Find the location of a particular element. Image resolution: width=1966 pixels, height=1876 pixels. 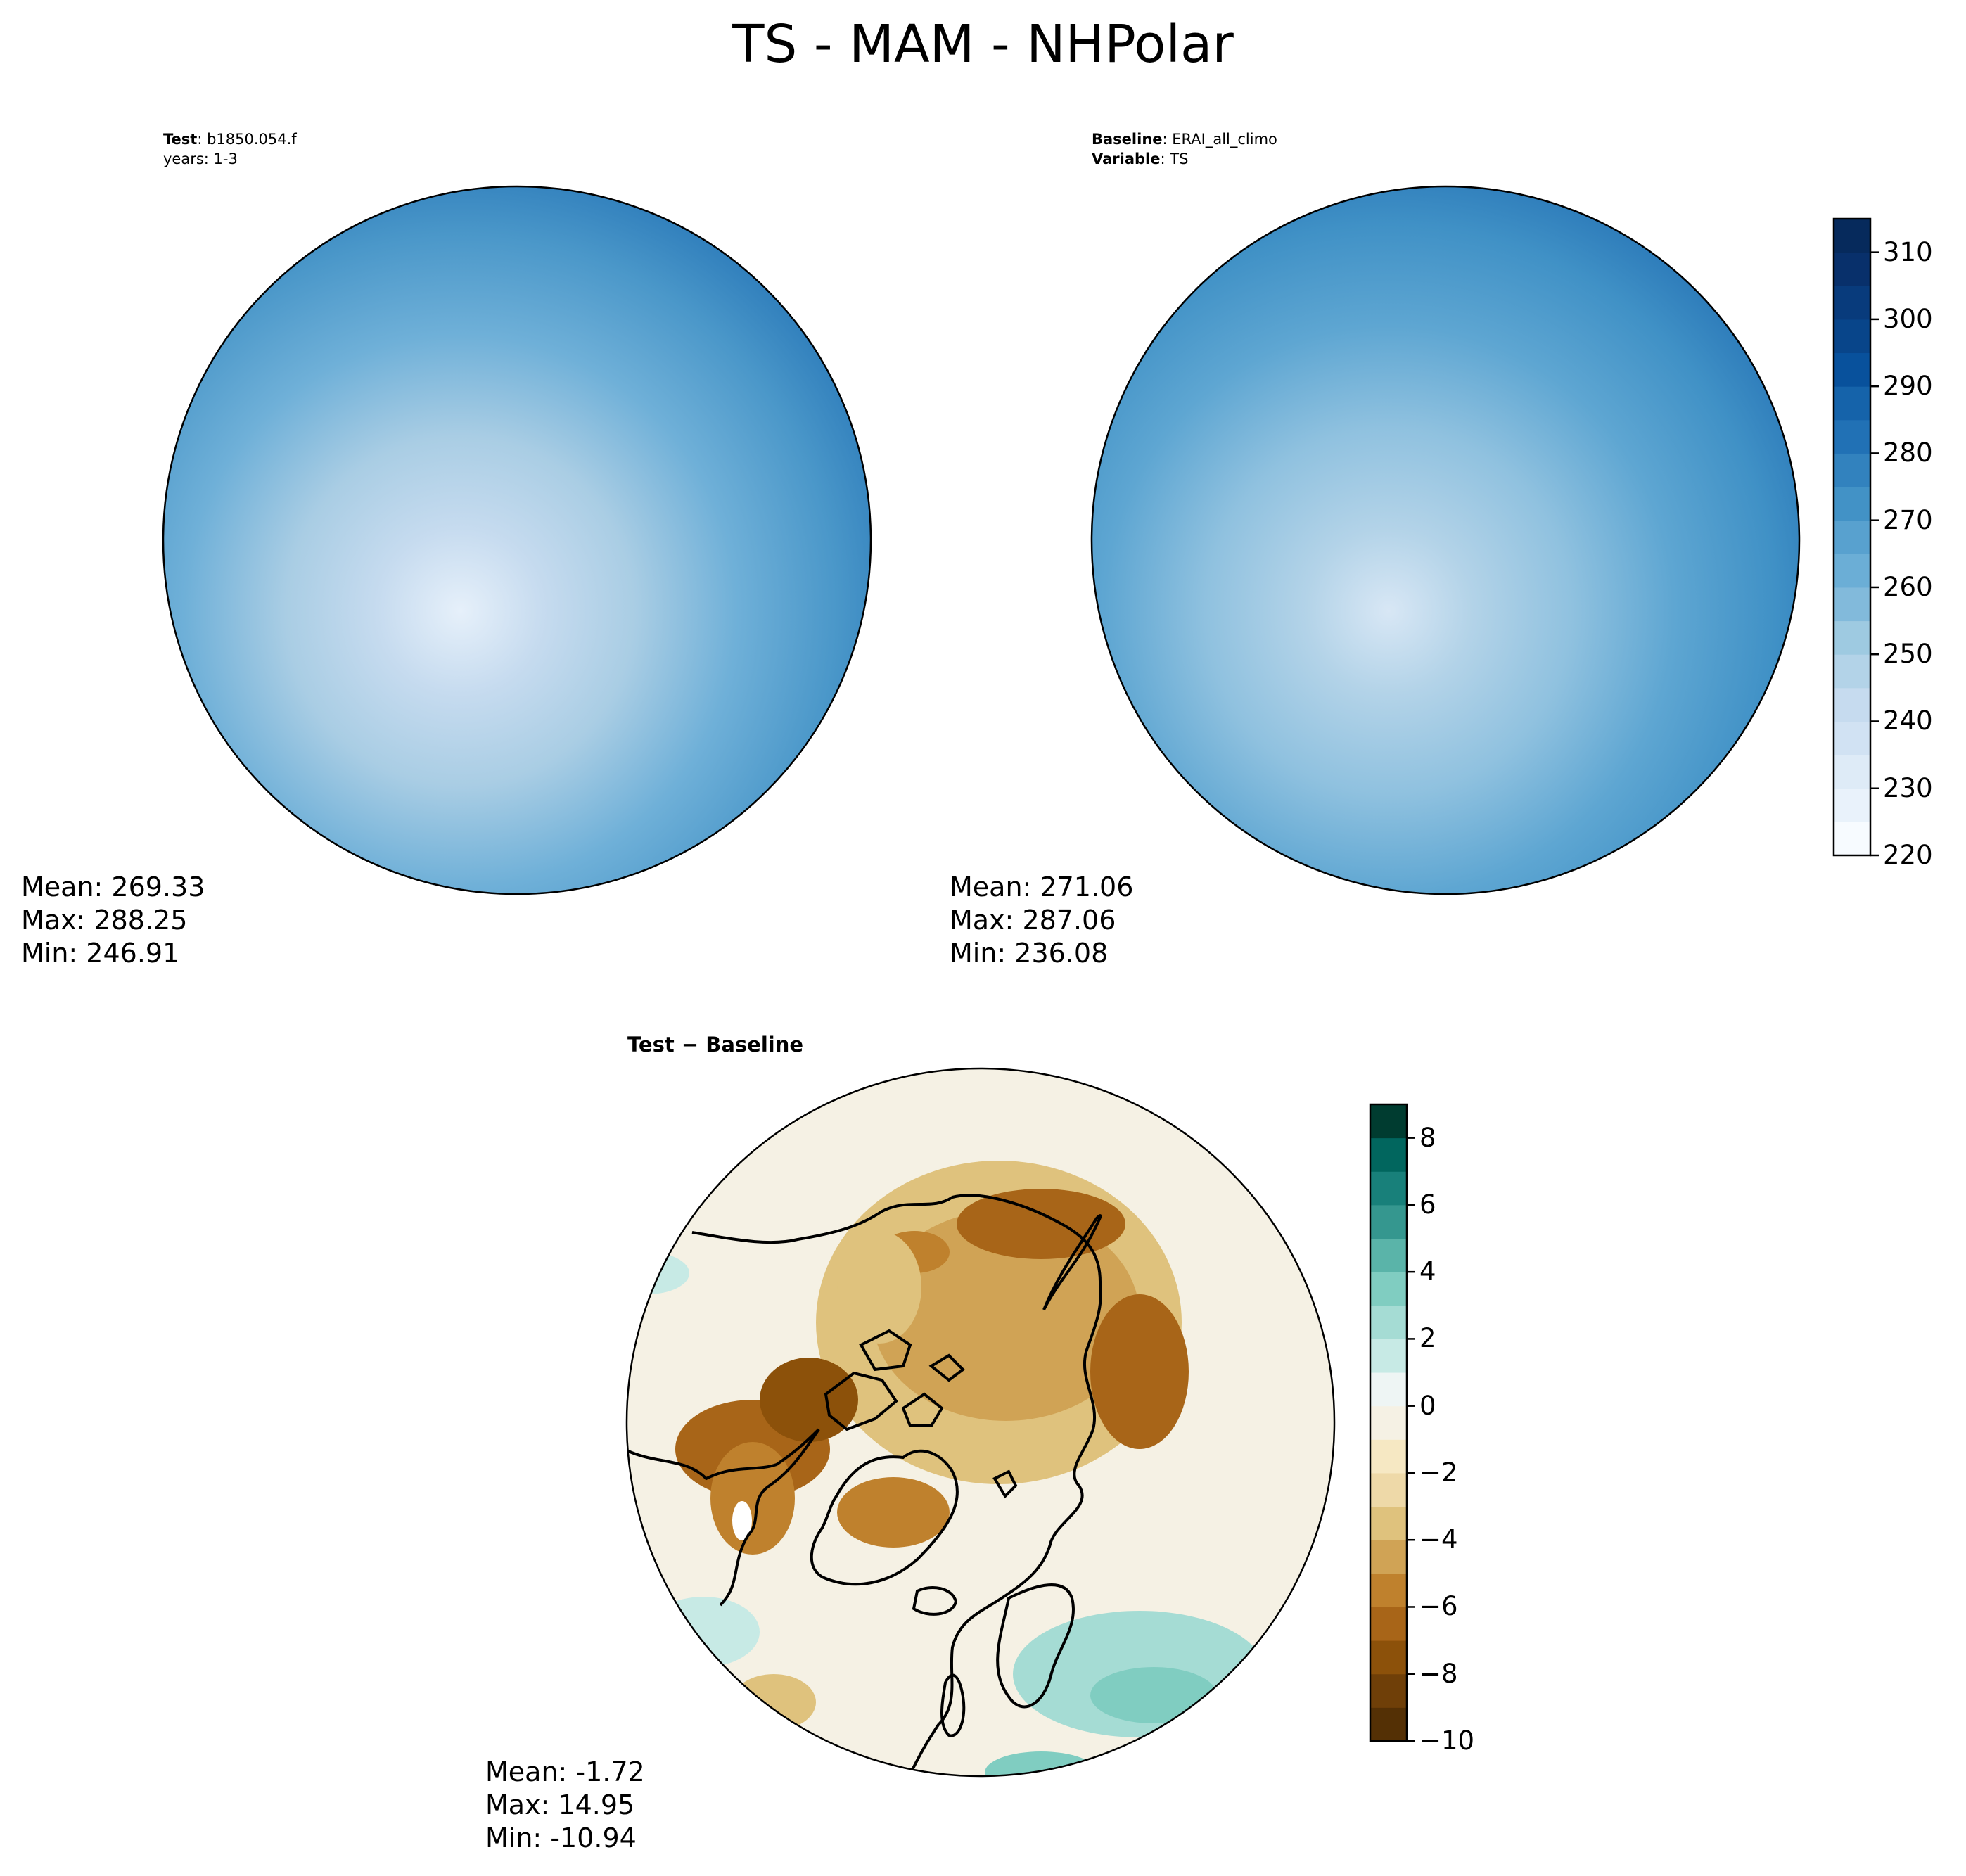

colorbar-tick-label: 270 is located at coordinates (1908, 519).